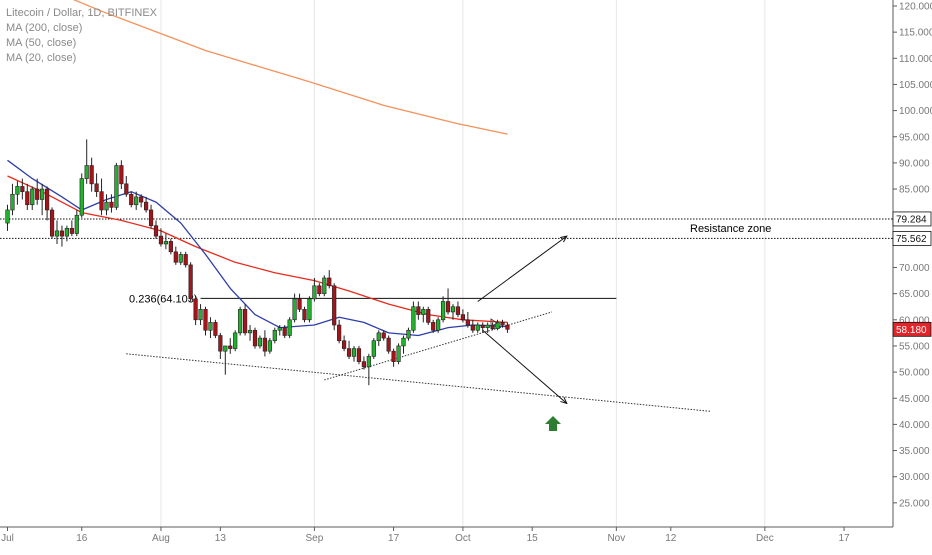 The height and width of the screenshot is (555, 932). Describe the element at coordinates (533, 538) in the screenshot. I see `x-tick-label: 15` at that location.